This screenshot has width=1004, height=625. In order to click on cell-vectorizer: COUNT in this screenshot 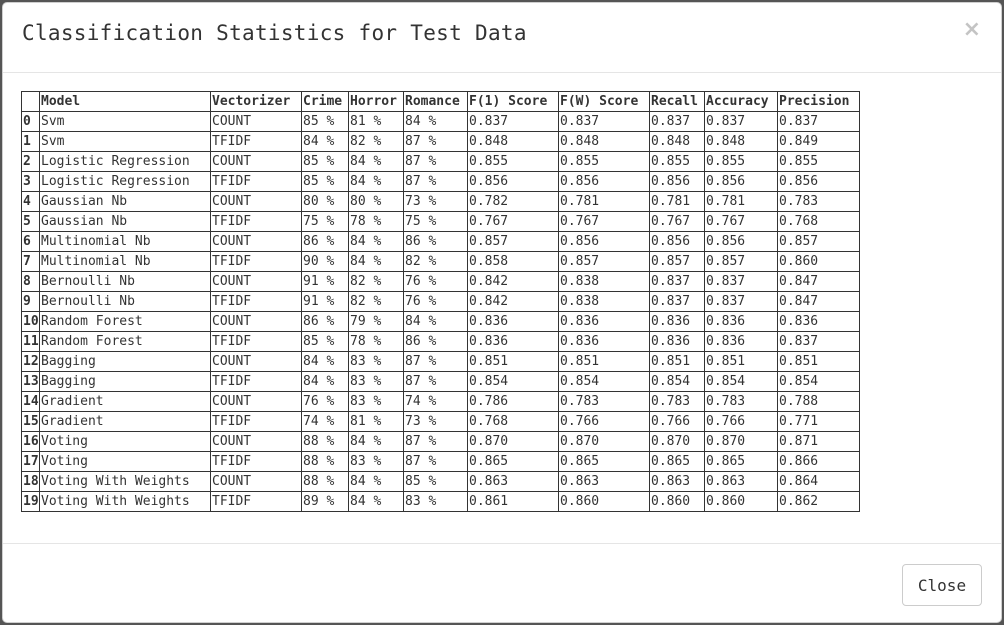, I will do `click(256, 161)`.